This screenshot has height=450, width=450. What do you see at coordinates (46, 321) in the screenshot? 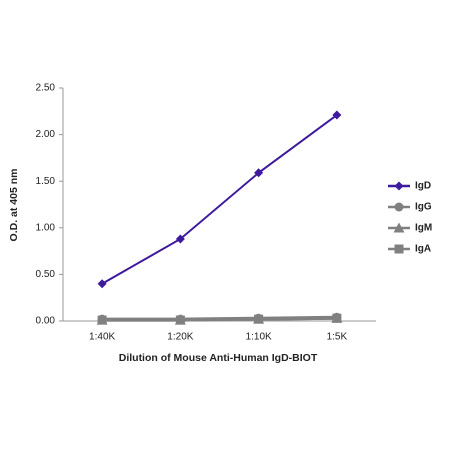
I see `y-tick-label: 0.00` at bounding box center [46, 321].